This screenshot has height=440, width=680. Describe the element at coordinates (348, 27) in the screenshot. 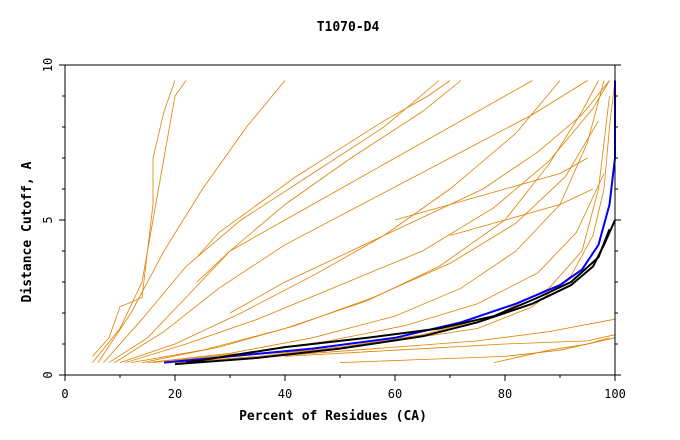

I see `chart-title: T1070-D4` at that location.